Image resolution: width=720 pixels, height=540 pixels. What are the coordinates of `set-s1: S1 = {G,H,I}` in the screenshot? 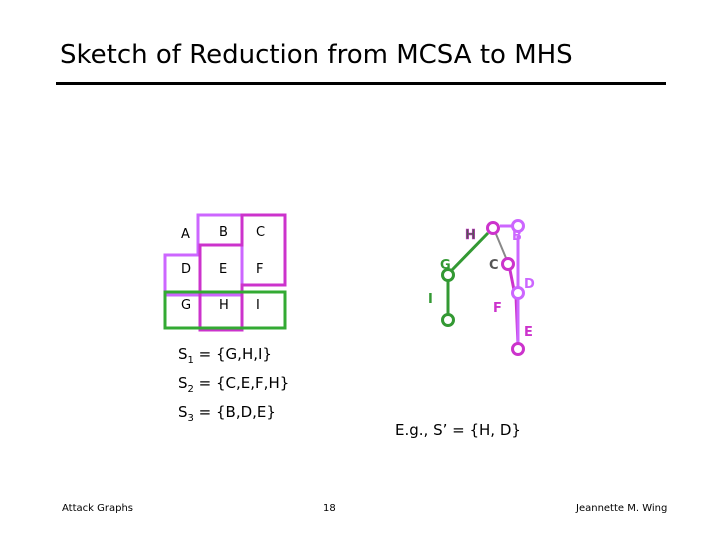 It's located at (225, 355).